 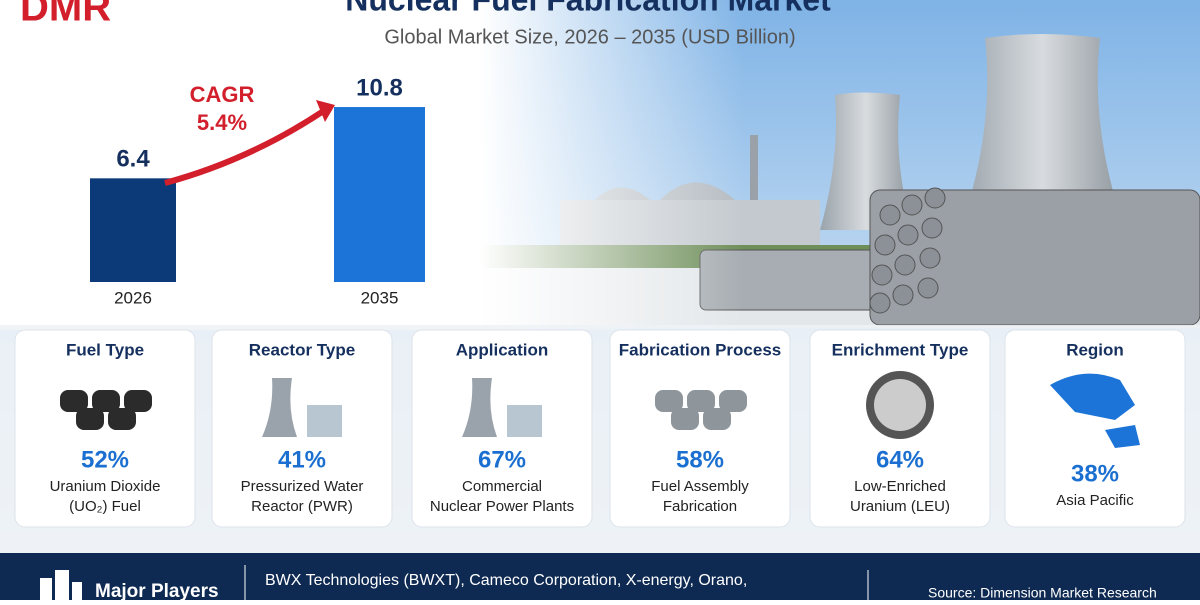 I want to click on value-label: 6.4, so click(x=133, y=159).